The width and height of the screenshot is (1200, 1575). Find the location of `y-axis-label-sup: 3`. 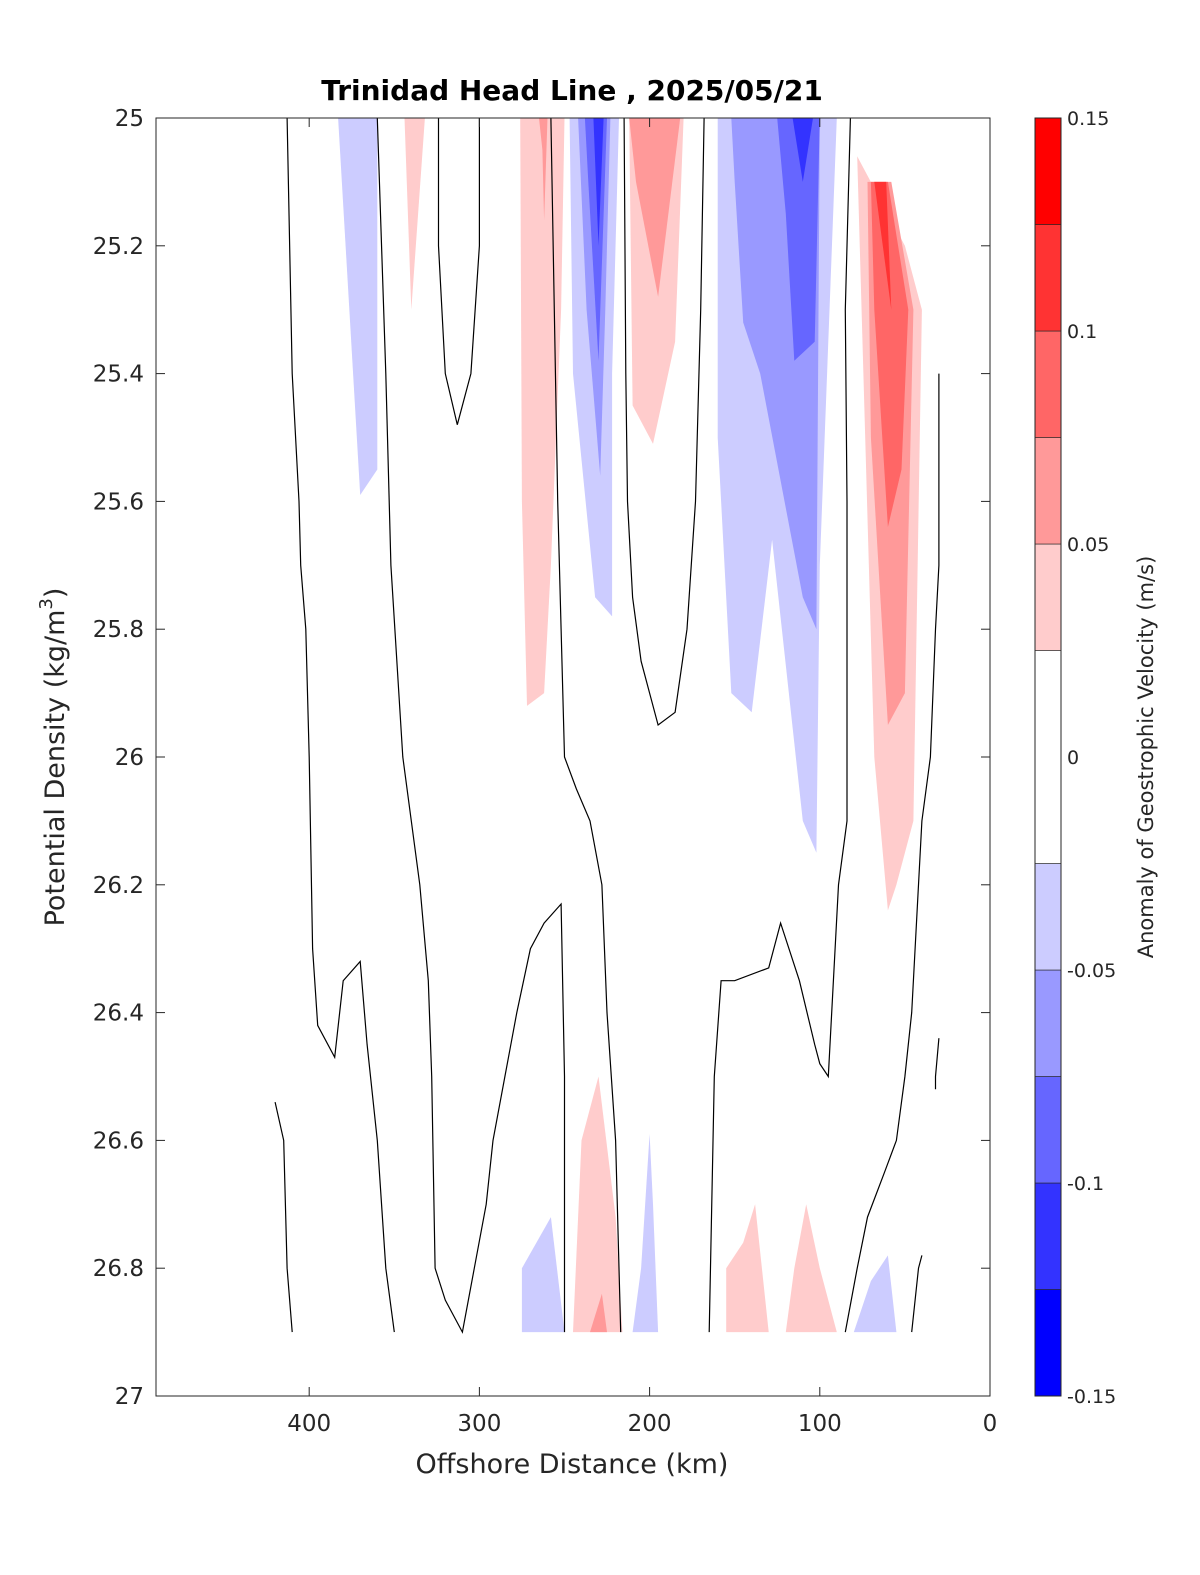

y-axis-label-sup: 3 is located at coordinates (46, 603).